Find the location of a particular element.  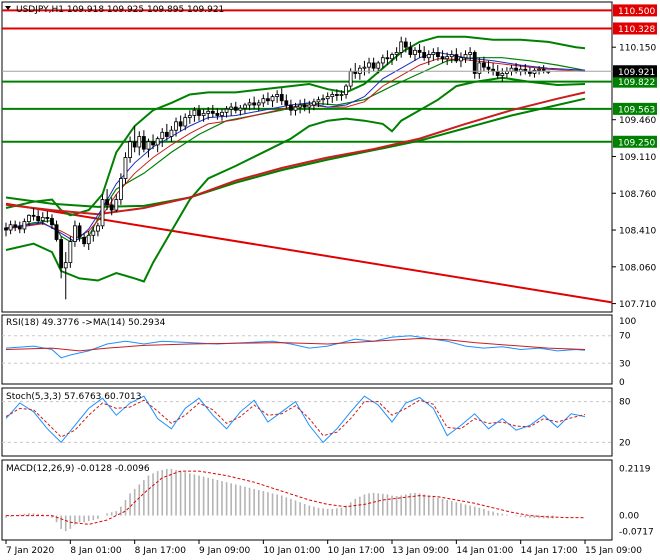

rsi-ytick-label: 70 is located at coordinates (625, 337).